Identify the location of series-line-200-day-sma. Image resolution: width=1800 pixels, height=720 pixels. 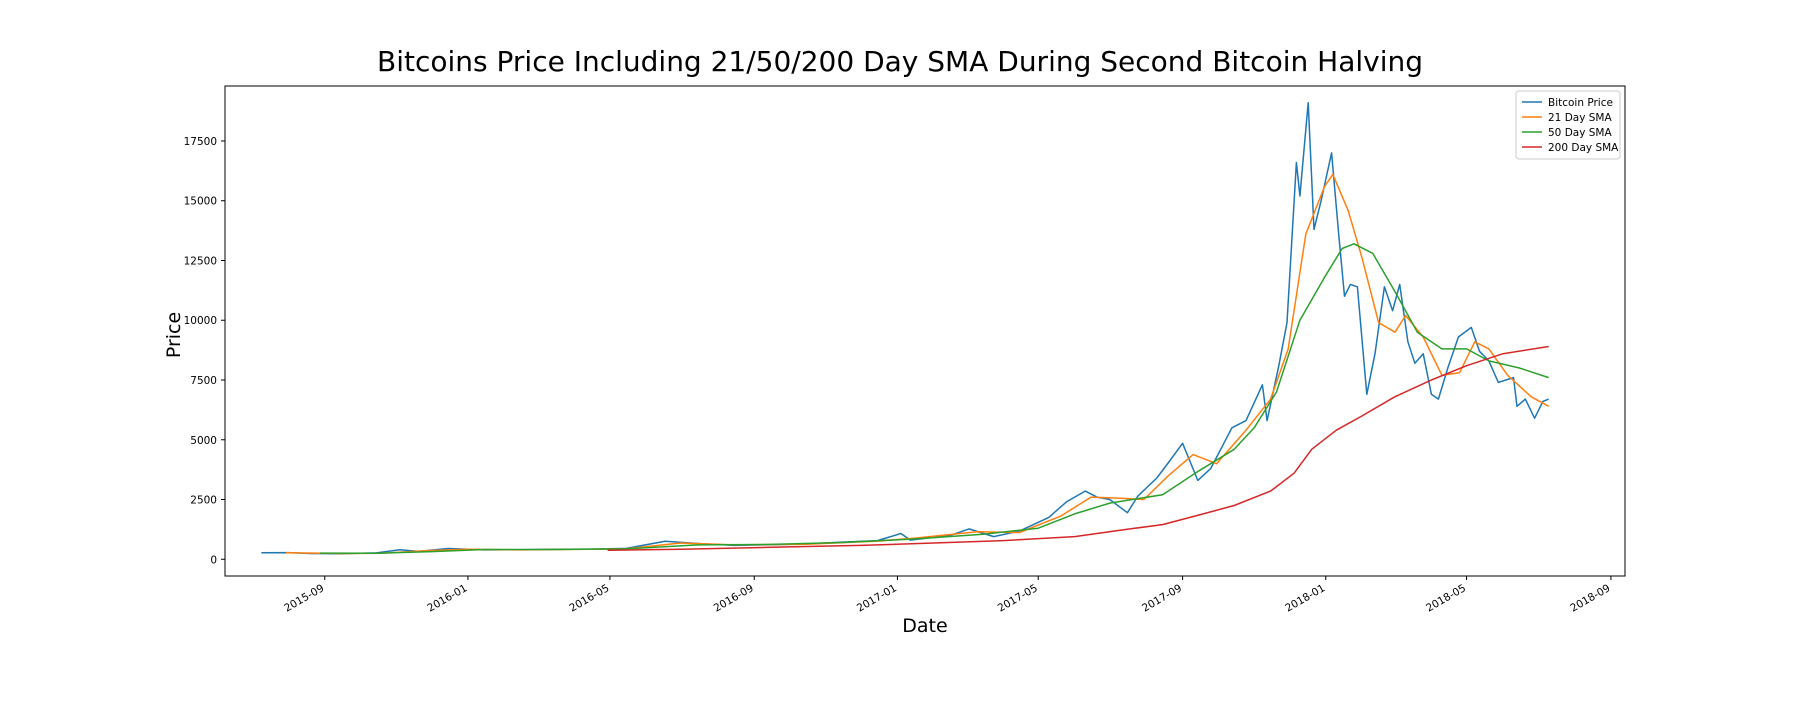
(1078, 448).